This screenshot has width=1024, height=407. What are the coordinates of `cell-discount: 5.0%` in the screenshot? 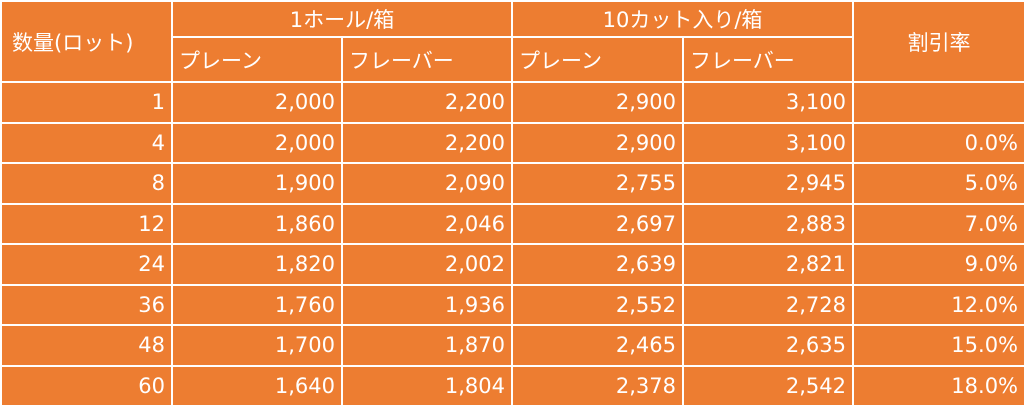 It's located at (938, 183).